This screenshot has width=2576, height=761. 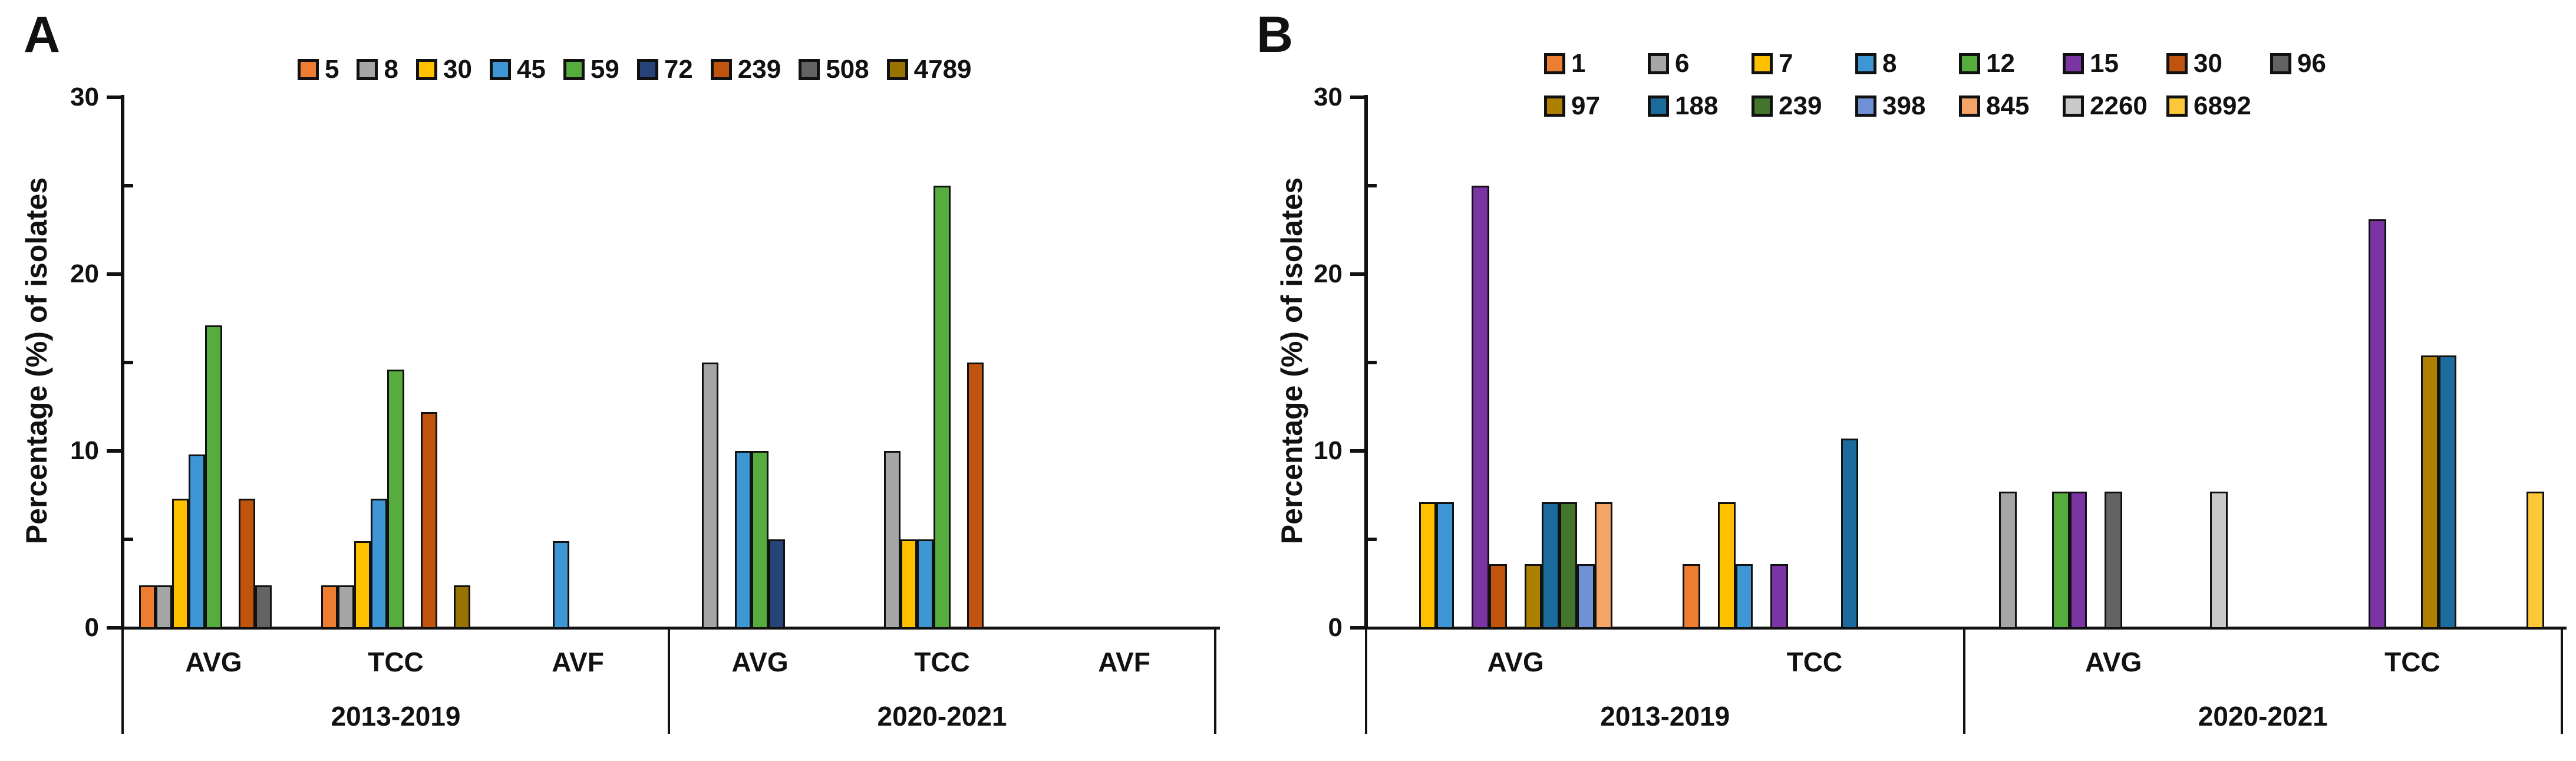 What do you see at coordinates (517, 70) in the screenshot?
I see `legend-item-st45: 45` at bounding box center [517, 70].